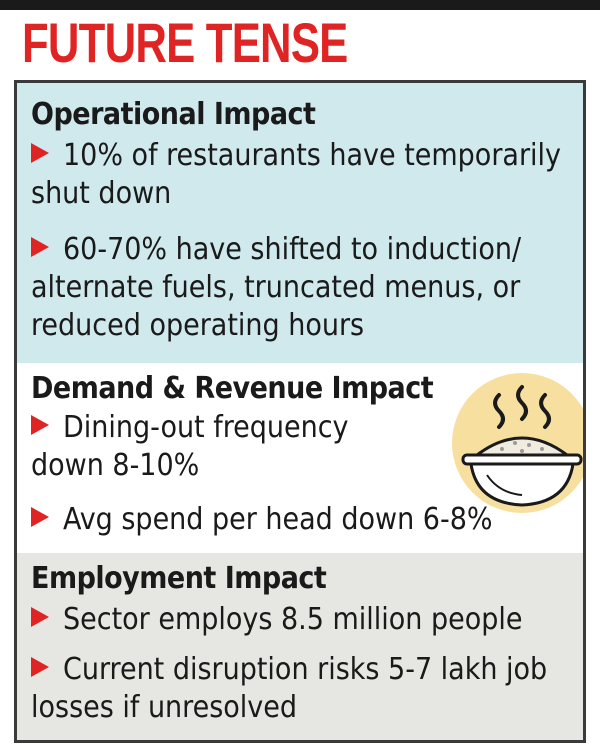 Image resolution: width=600 pixels, height=749 pixels. Describe the element at coordinates (300, 5) in the screenshot. I see `top-bar` at that location.